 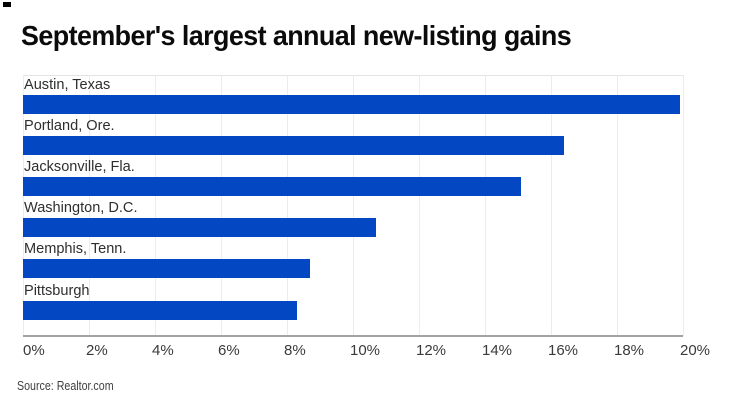 I want to click on corner-artifact, so click(x=7, y=4).